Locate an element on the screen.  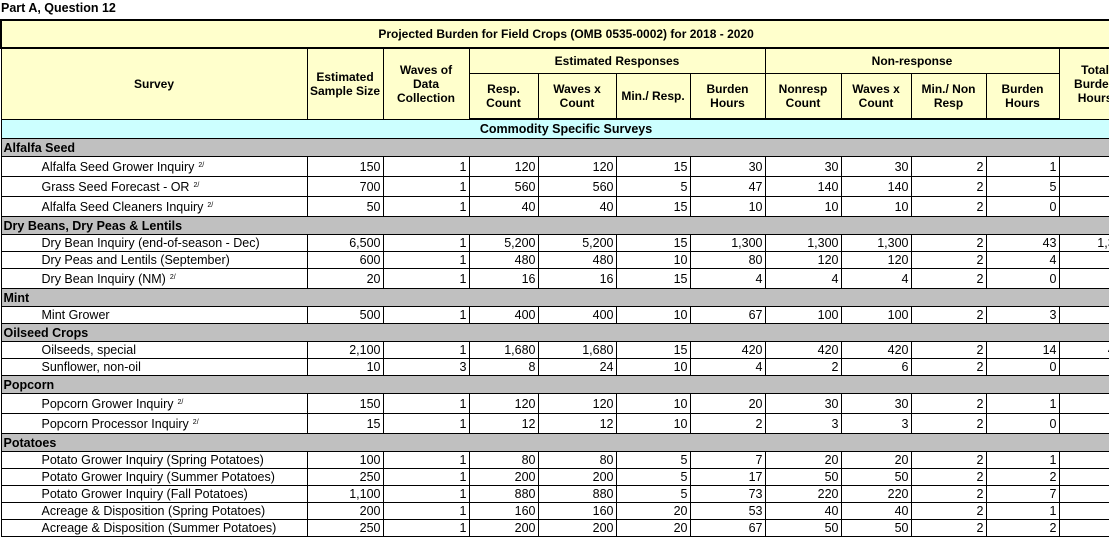
value-cell: 1,300 is located at coordinates (803, 243).